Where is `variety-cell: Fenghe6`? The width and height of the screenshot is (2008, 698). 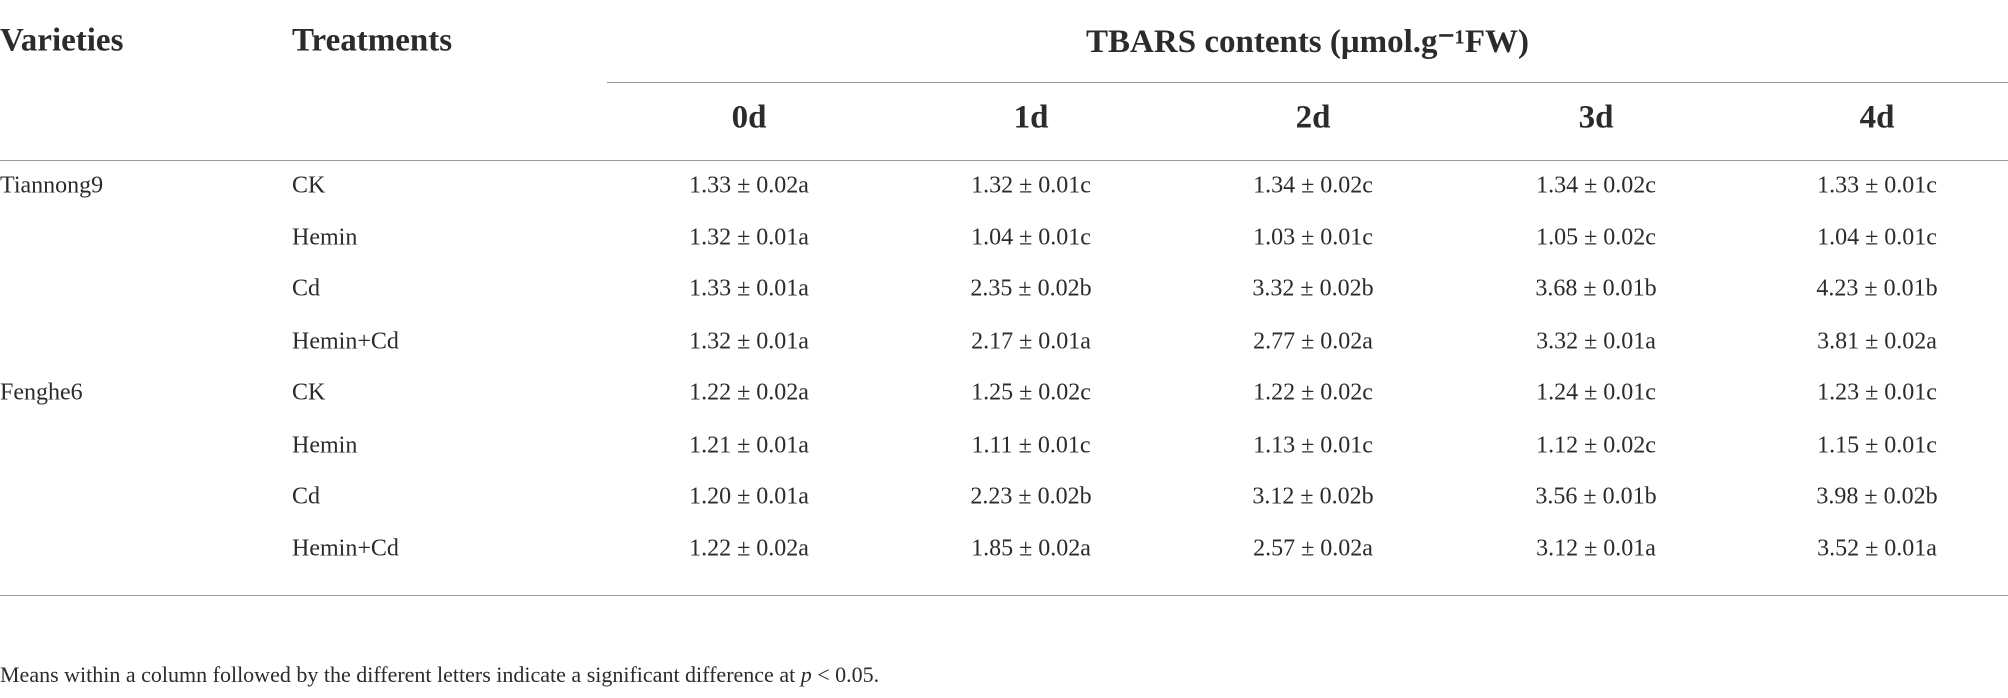
variety-cell: Fenghe6 is located at coordinates (41, 392).